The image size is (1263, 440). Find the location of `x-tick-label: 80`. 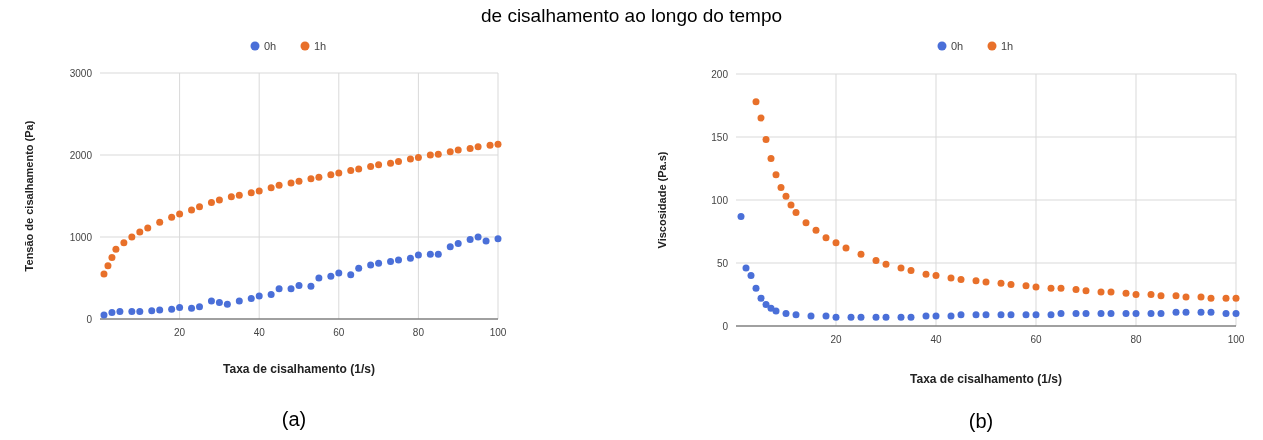

x-tick-label: 80 is located at coordinates (1136, 339).